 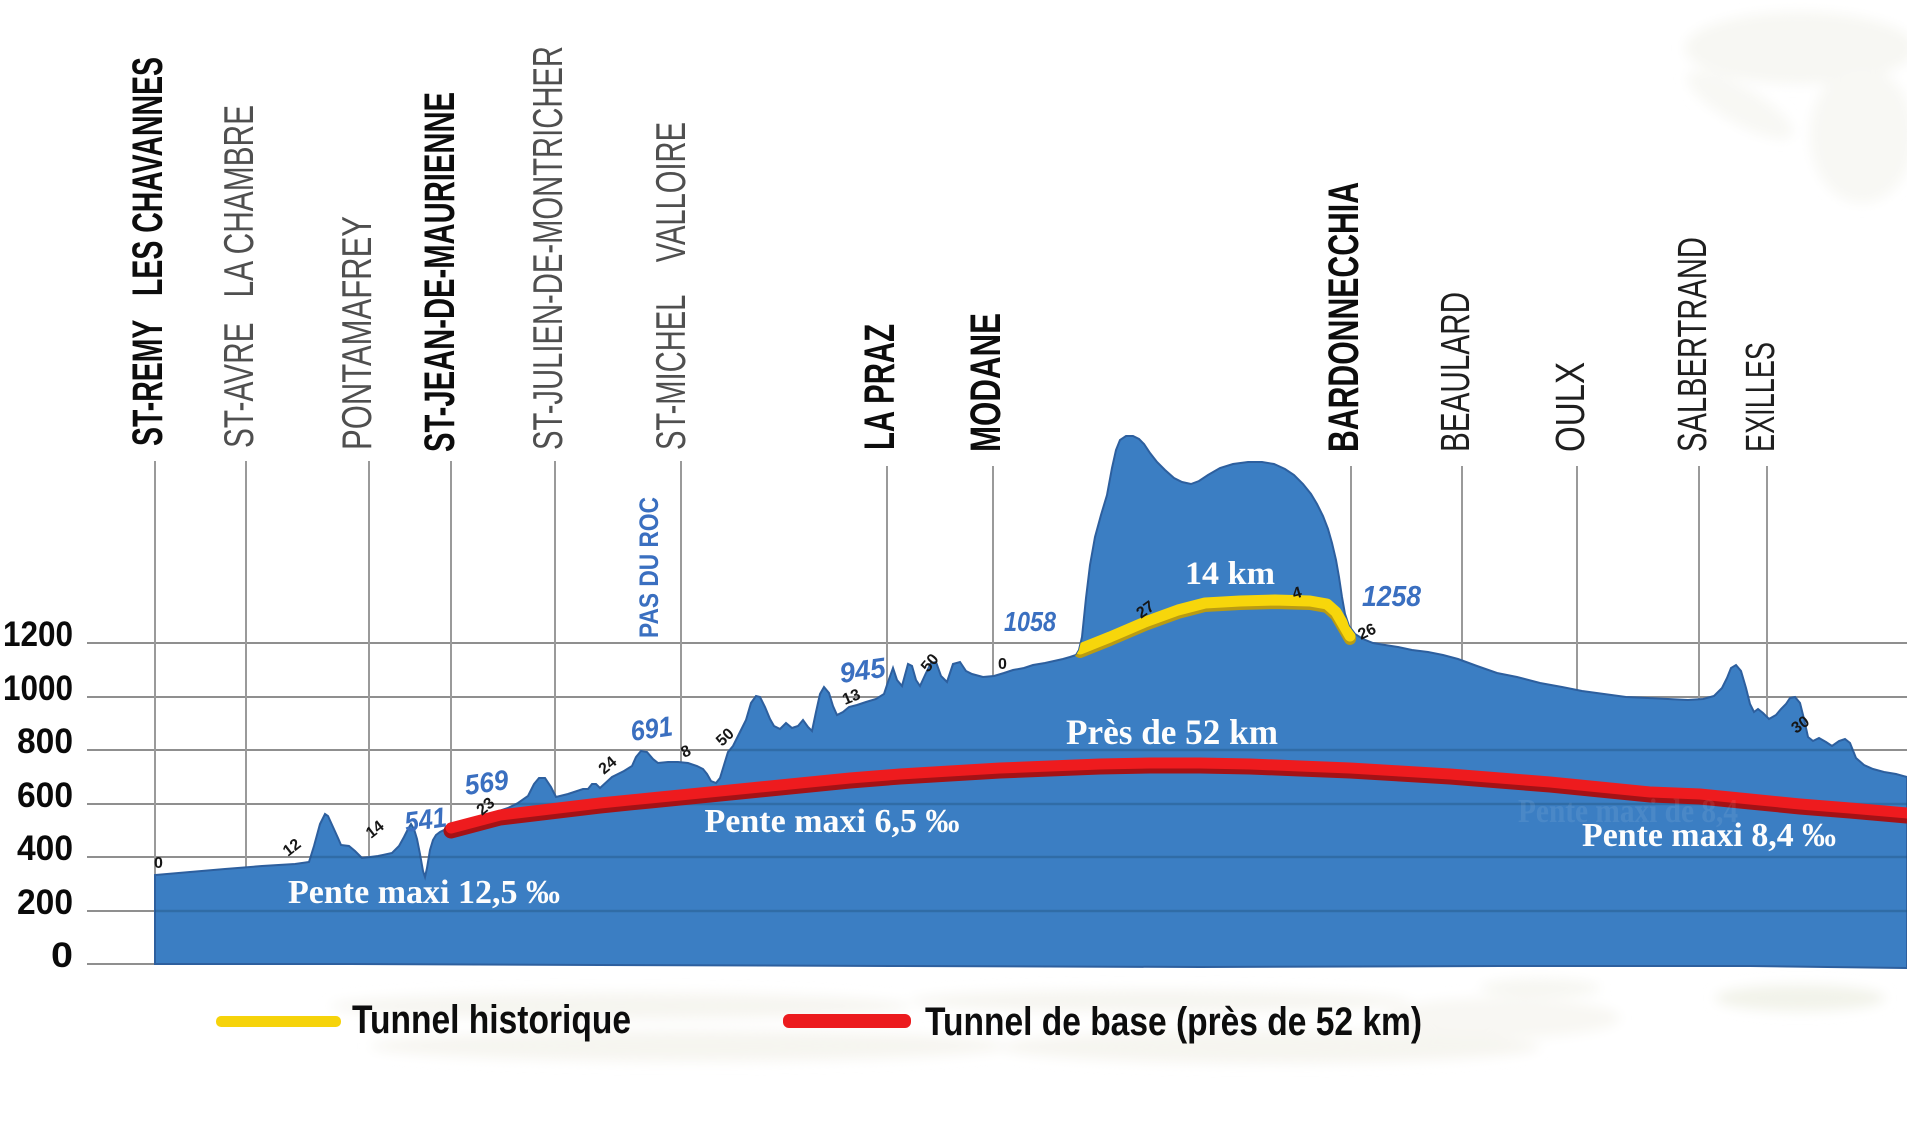 What do you see at coordinates (851, 697) in the screenshot?
I see `svg-text: 13` at bounding box center [851, 697].